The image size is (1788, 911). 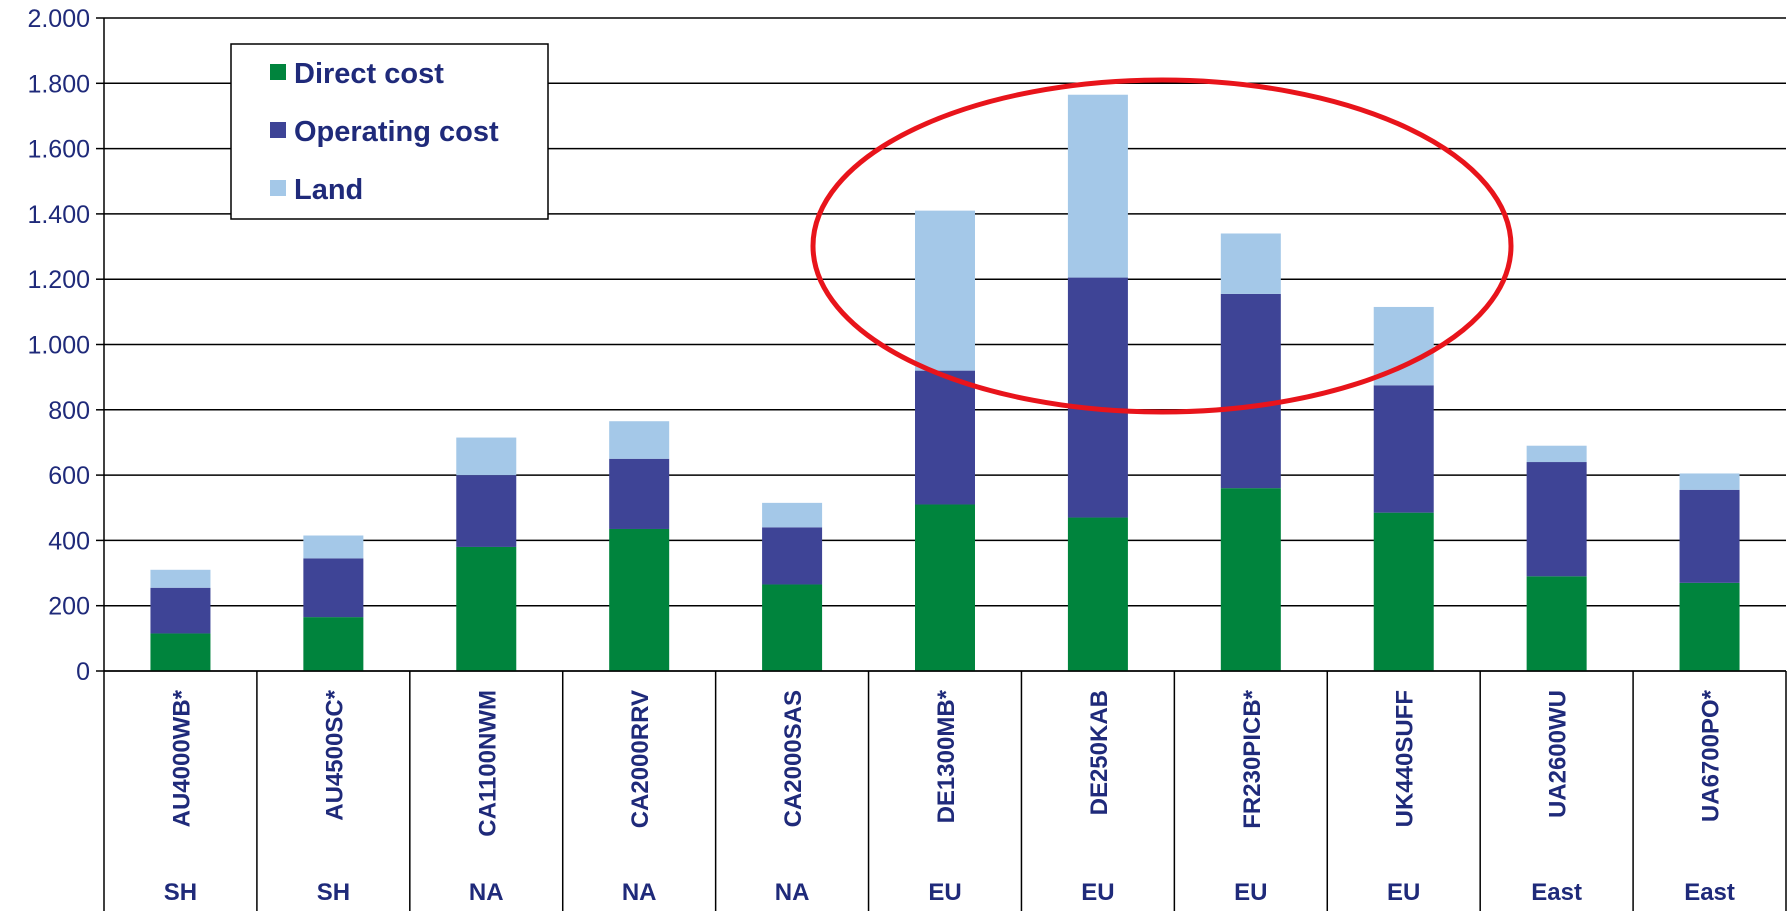 I want to click on x-category-label: AU4000WB*, so click(x=181, y=758).